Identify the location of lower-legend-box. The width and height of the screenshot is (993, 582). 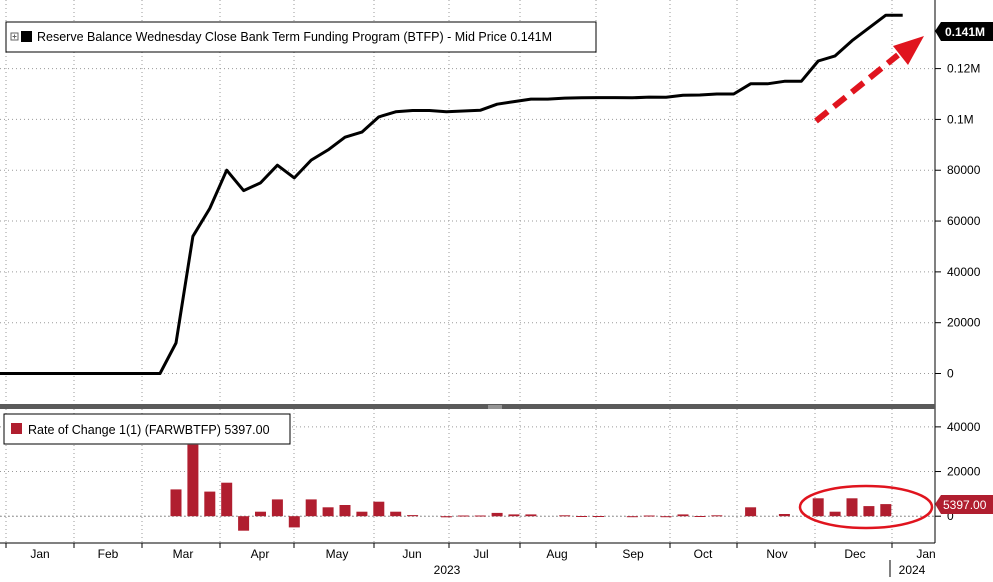
(147, 429).